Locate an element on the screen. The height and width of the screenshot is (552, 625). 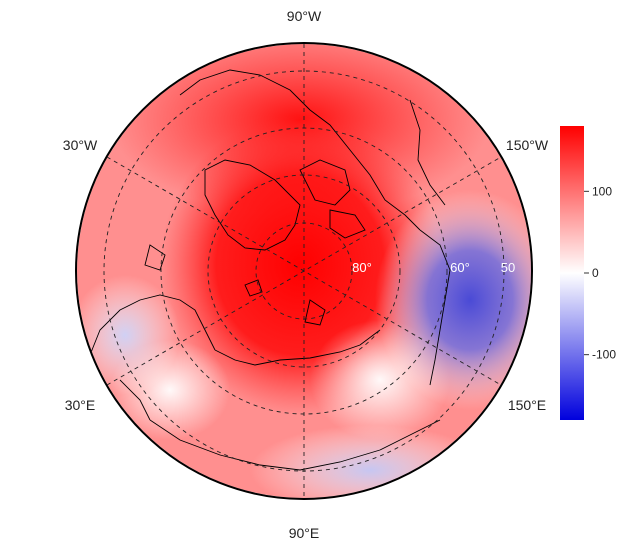
lat-label-50: 50 is located at coordinates (508, 267).